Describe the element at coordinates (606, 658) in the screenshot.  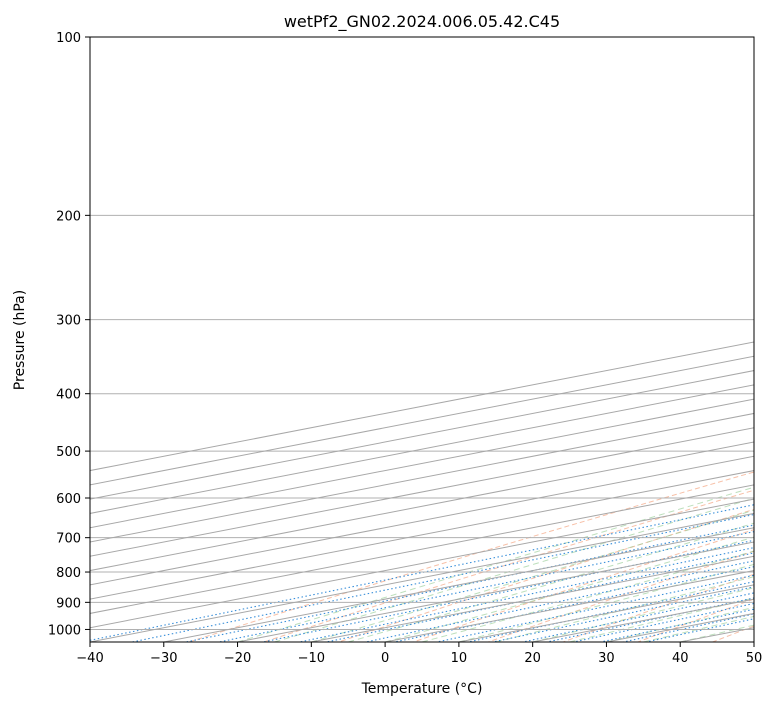
I see `x-tick-label: 30` at that location.